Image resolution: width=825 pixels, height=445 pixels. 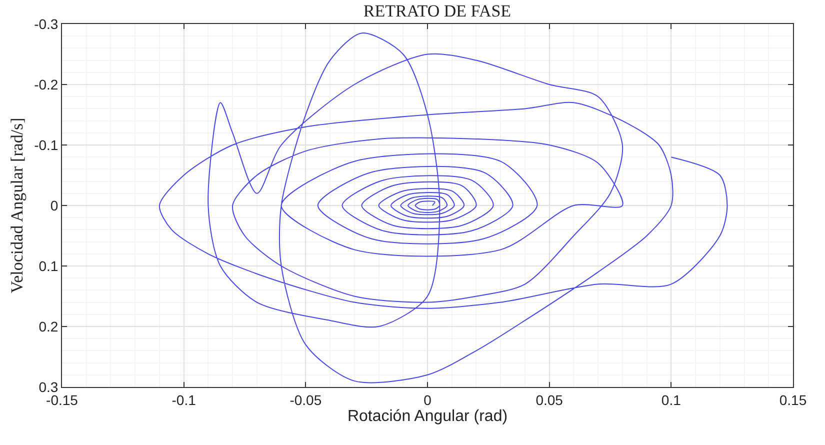 What do you see at coordinates (427, 416) in the screenshot?
I see `x-axis-title: Rotación Angular (rad)` at bounding box center [427, 416].